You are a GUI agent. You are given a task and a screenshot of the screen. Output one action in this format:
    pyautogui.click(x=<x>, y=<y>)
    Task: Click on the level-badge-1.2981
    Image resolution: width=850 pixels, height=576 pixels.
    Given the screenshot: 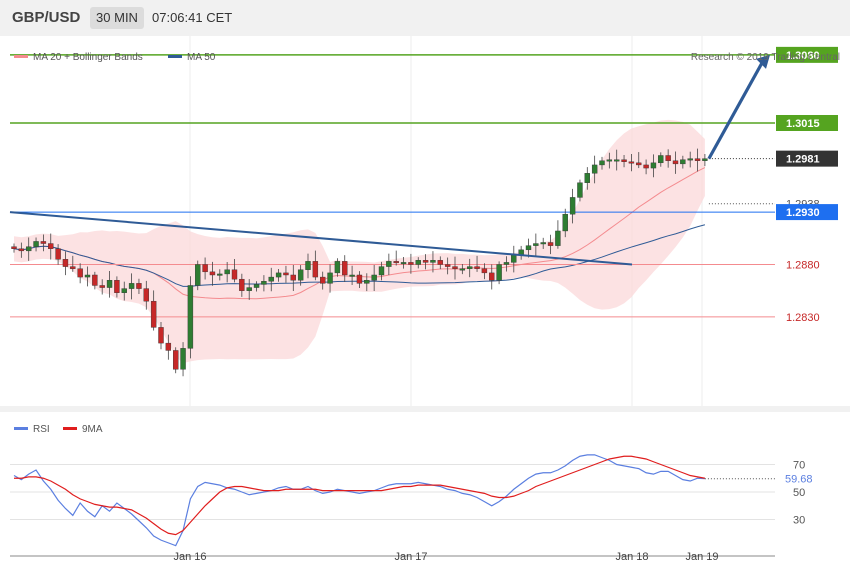 What is the action you would take?
    pyautogui.click(x=807, y=158)
    